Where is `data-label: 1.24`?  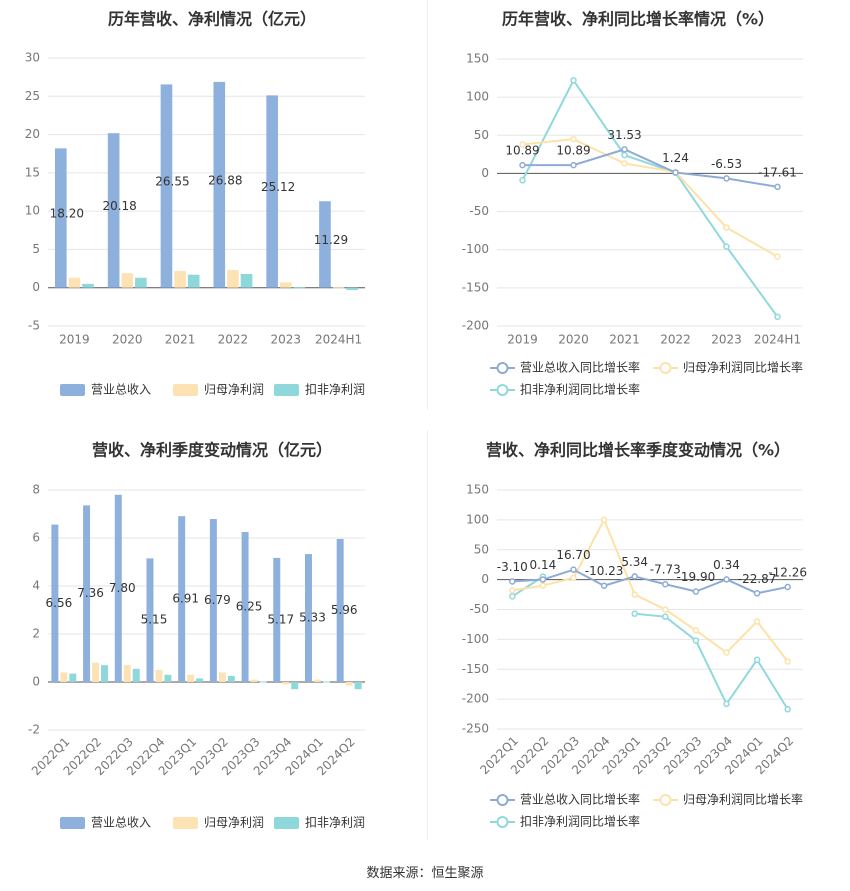 data-label: 1.24 is located at coordinates (675, 158).